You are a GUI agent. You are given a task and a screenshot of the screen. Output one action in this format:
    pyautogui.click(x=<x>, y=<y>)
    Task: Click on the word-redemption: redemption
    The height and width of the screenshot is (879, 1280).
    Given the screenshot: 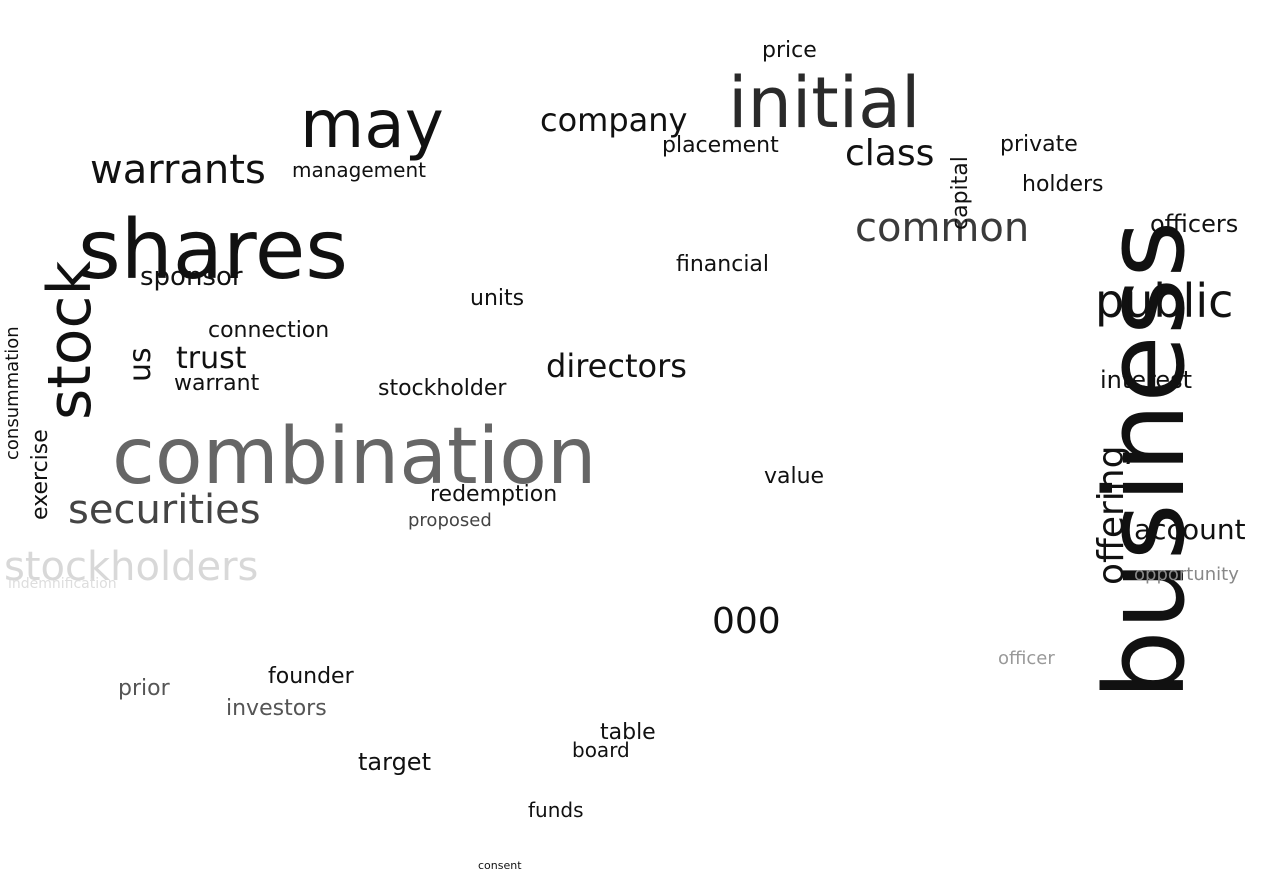 What is the action you would take?
    pyautogui.click(x=494, y=494)
    